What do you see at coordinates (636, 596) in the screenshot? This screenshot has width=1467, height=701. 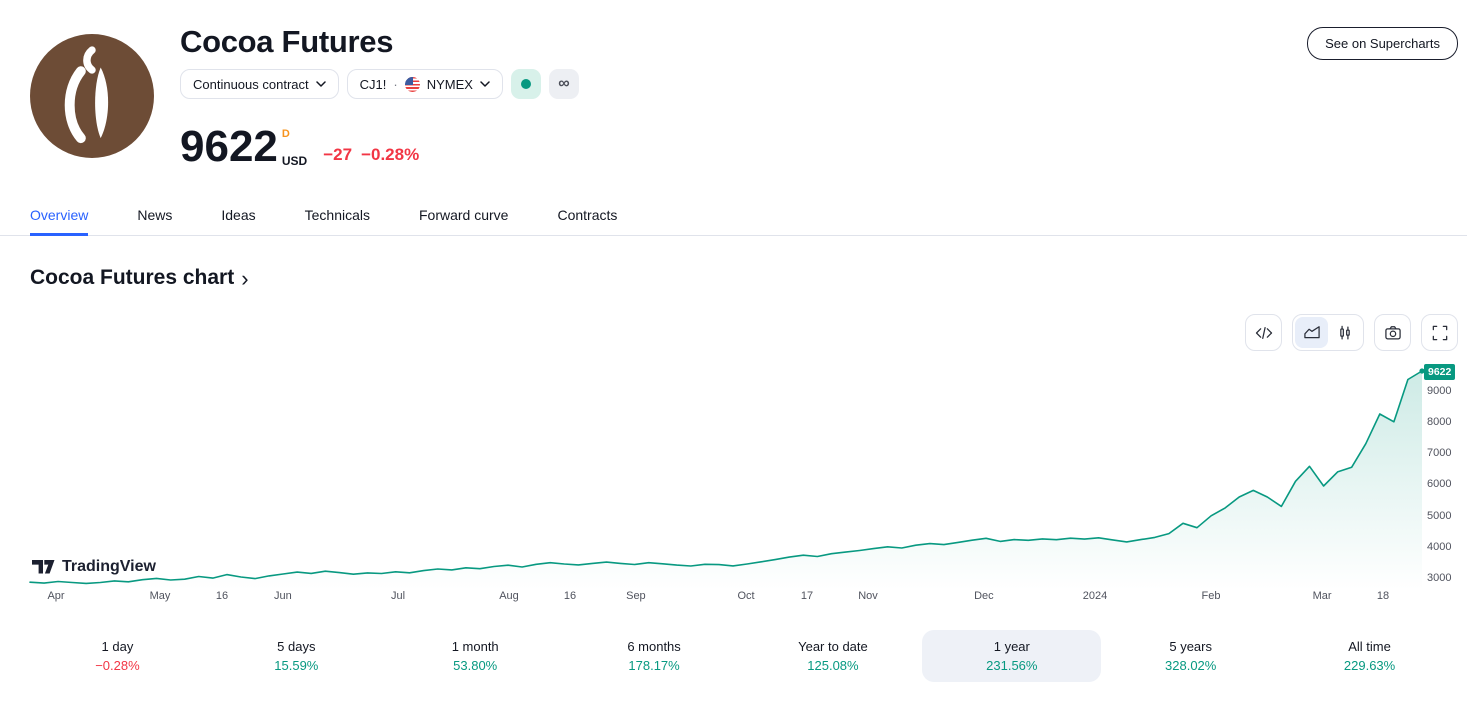 I see `x-axis-label: Sep` at bounding box center [636, 596].